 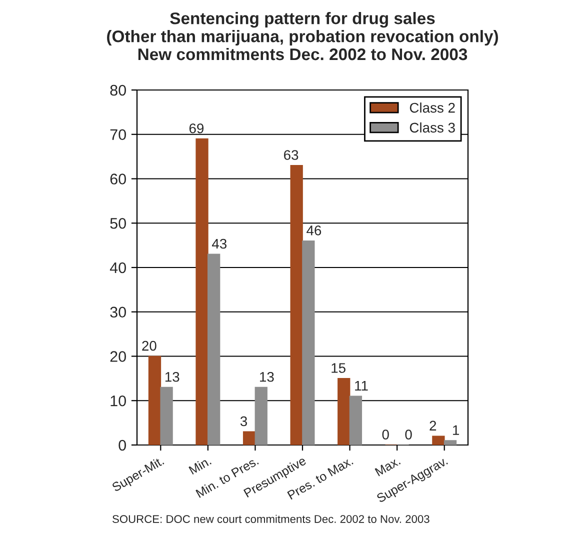 What do you see at coordinates (118, 179) in the screenshot?
I see `y-tick-label: 60` at bounding box center [118, 179].